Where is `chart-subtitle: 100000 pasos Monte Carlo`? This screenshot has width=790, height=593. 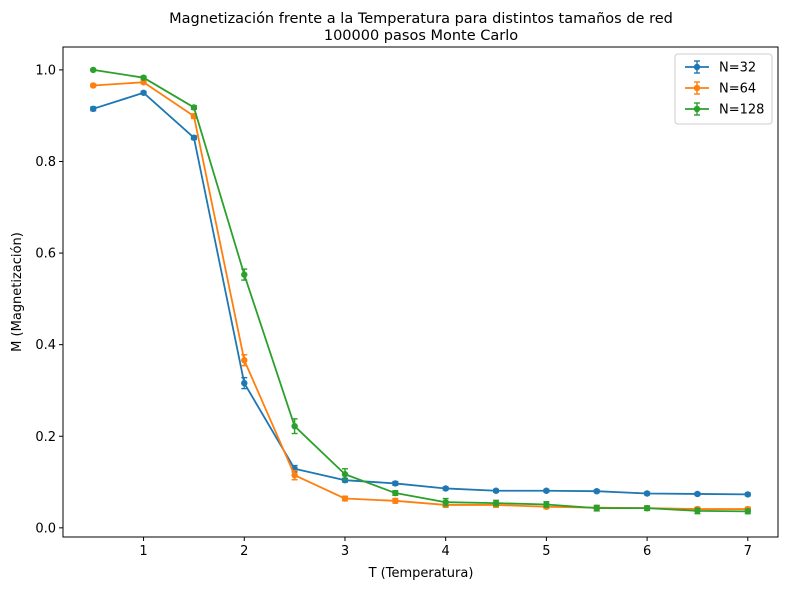 chart-subtitle: 100000 pasos Monte Carlo is located at coordinates (421, 36).